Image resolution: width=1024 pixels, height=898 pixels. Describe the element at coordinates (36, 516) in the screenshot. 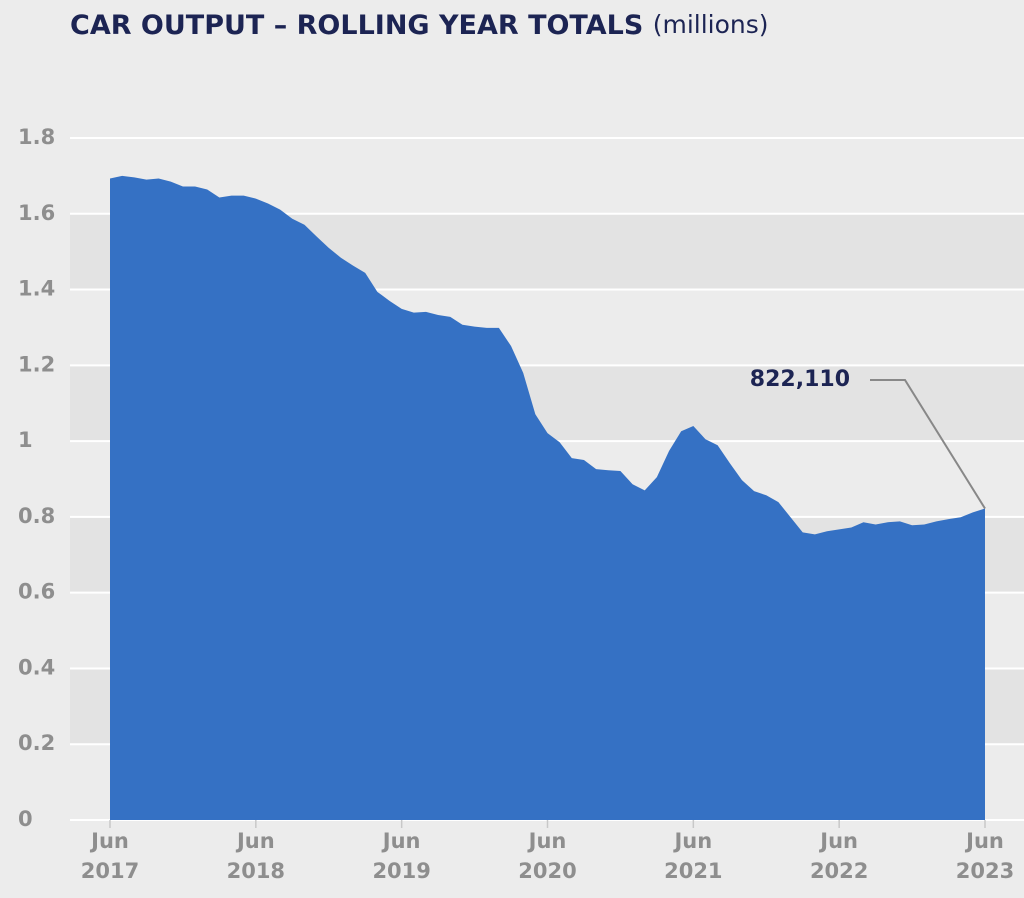

I see `y-tick-label: 0.8` at that location.